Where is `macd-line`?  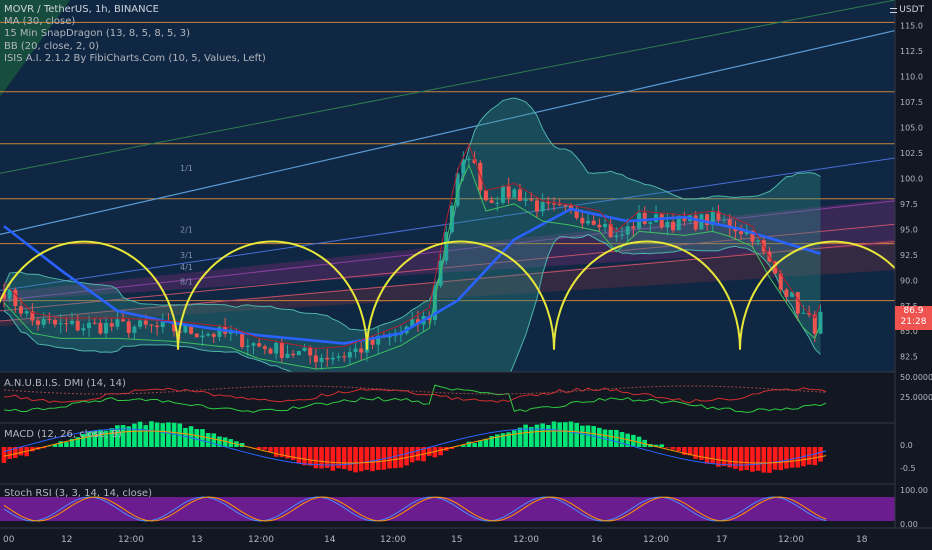 macd-line is located at coordinates (415, 447).